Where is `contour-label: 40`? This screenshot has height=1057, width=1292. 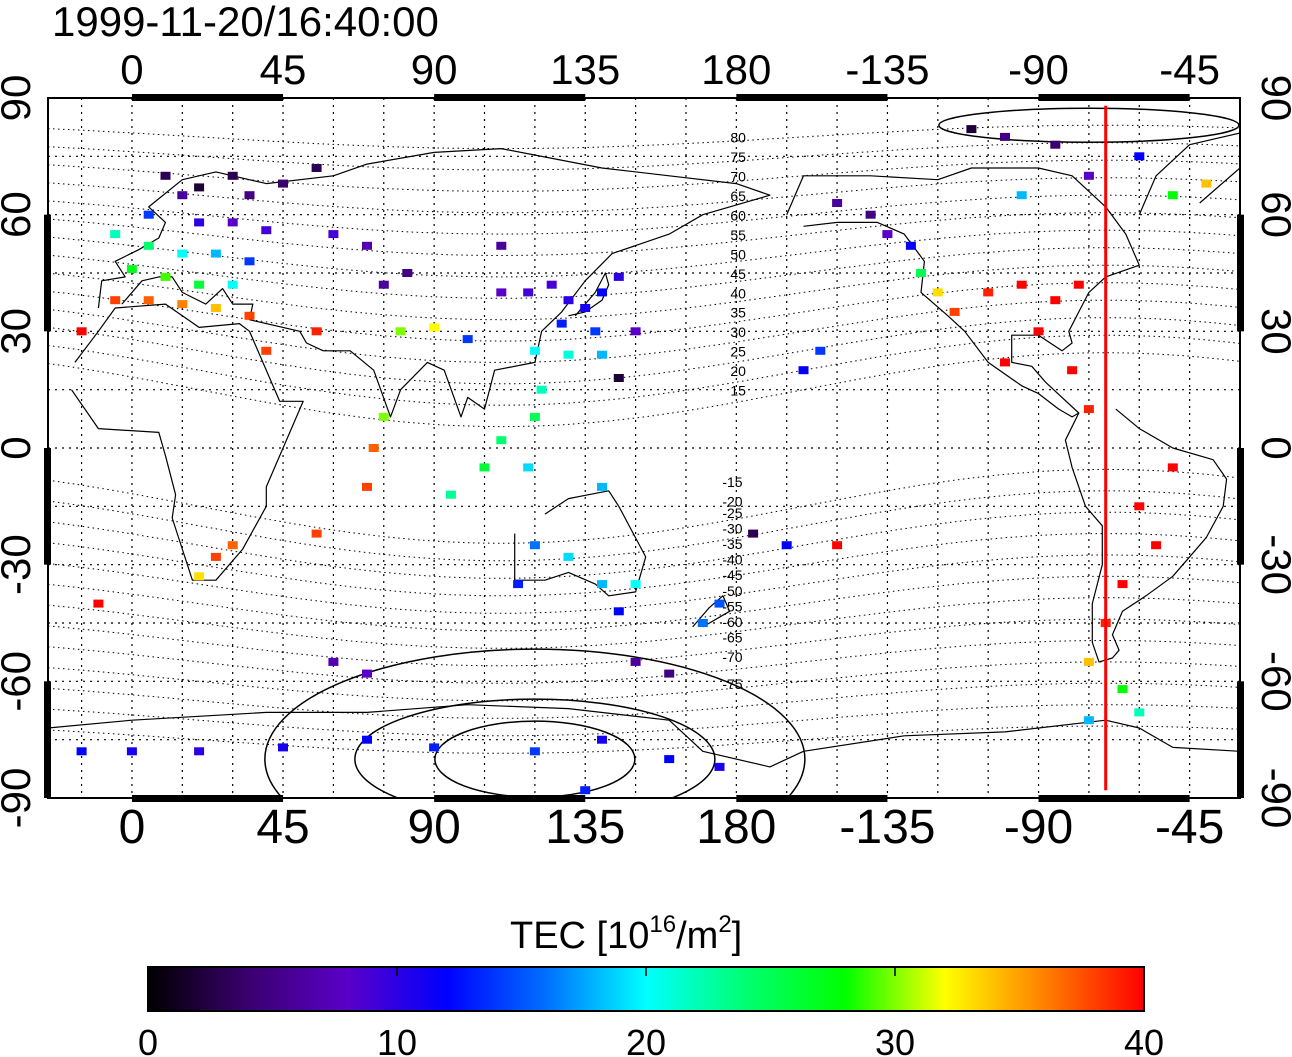 contour-label: 40 is located at coordinates (738, 293).